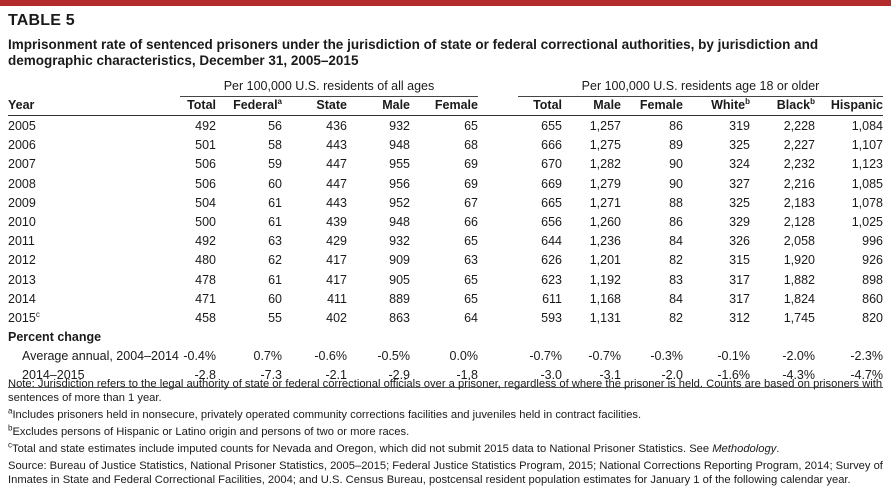  What do you see at coordinates (336, 202) in the screenshot?
I see `cell-state: 443` at bounding box center [336, 202].